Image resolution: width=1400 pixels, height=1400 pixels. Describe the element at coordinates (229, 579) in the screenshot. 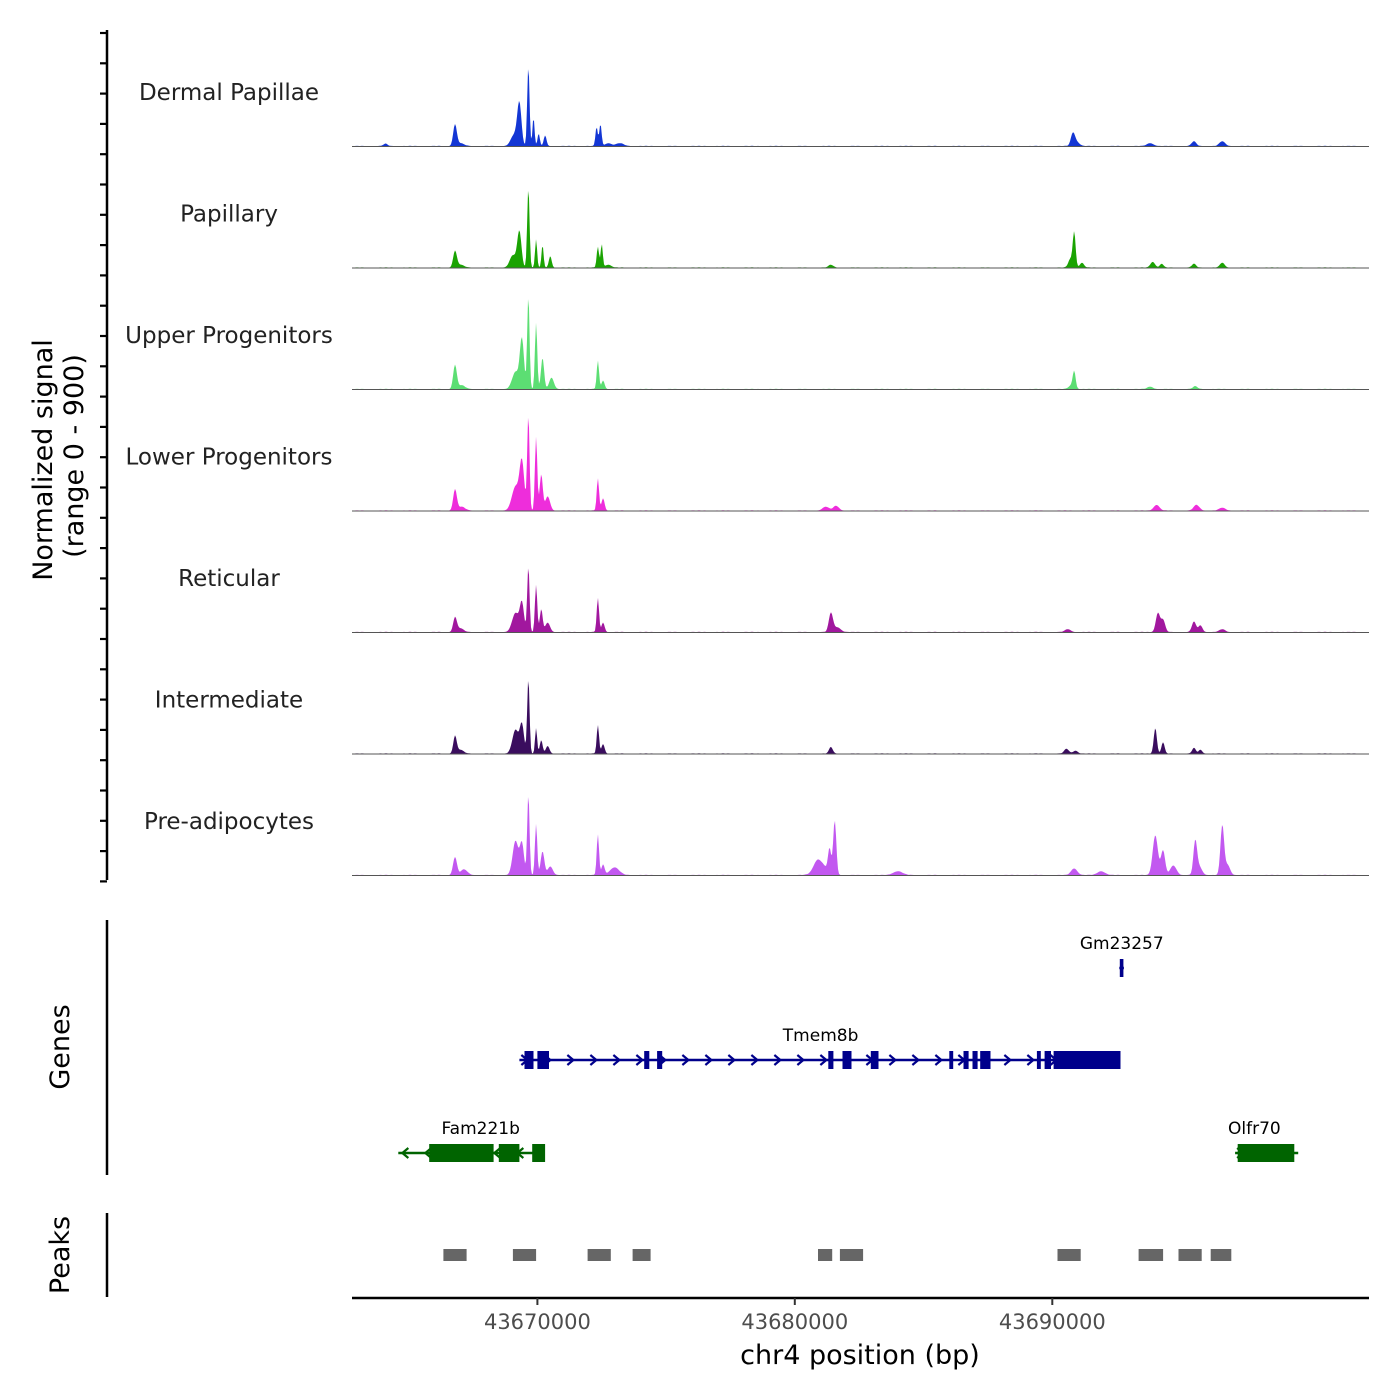

I see `track-label: Reticular` at that location.